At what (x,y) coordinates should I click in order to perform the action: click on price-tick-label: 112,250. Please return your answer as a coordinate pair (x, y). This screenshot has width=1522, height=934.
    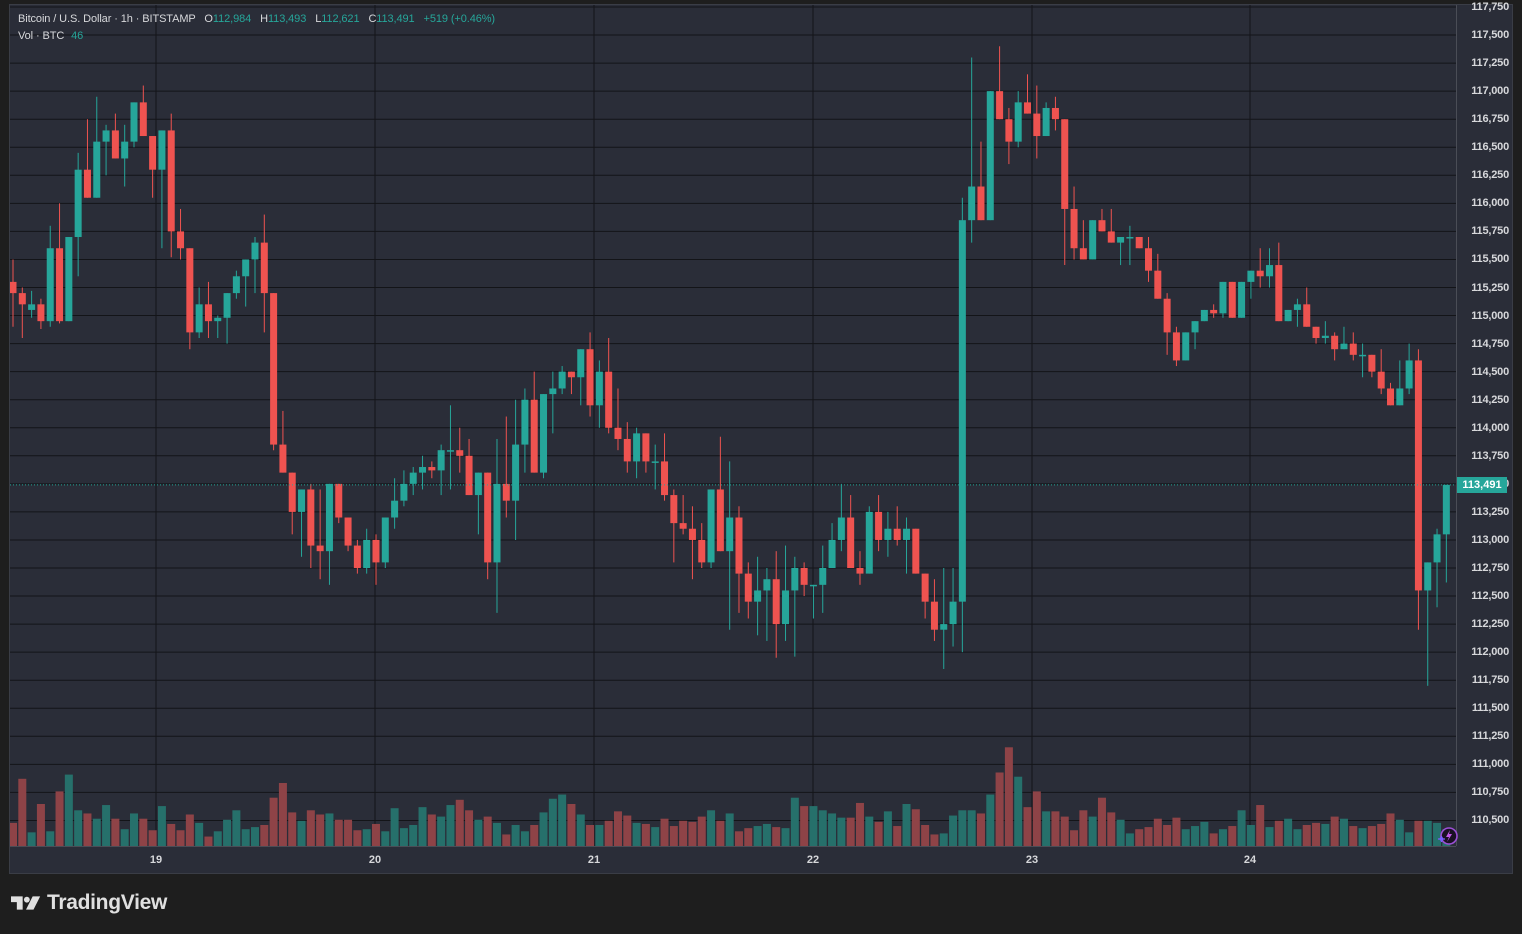
    Looking at the image, I should click on (1490, 624).